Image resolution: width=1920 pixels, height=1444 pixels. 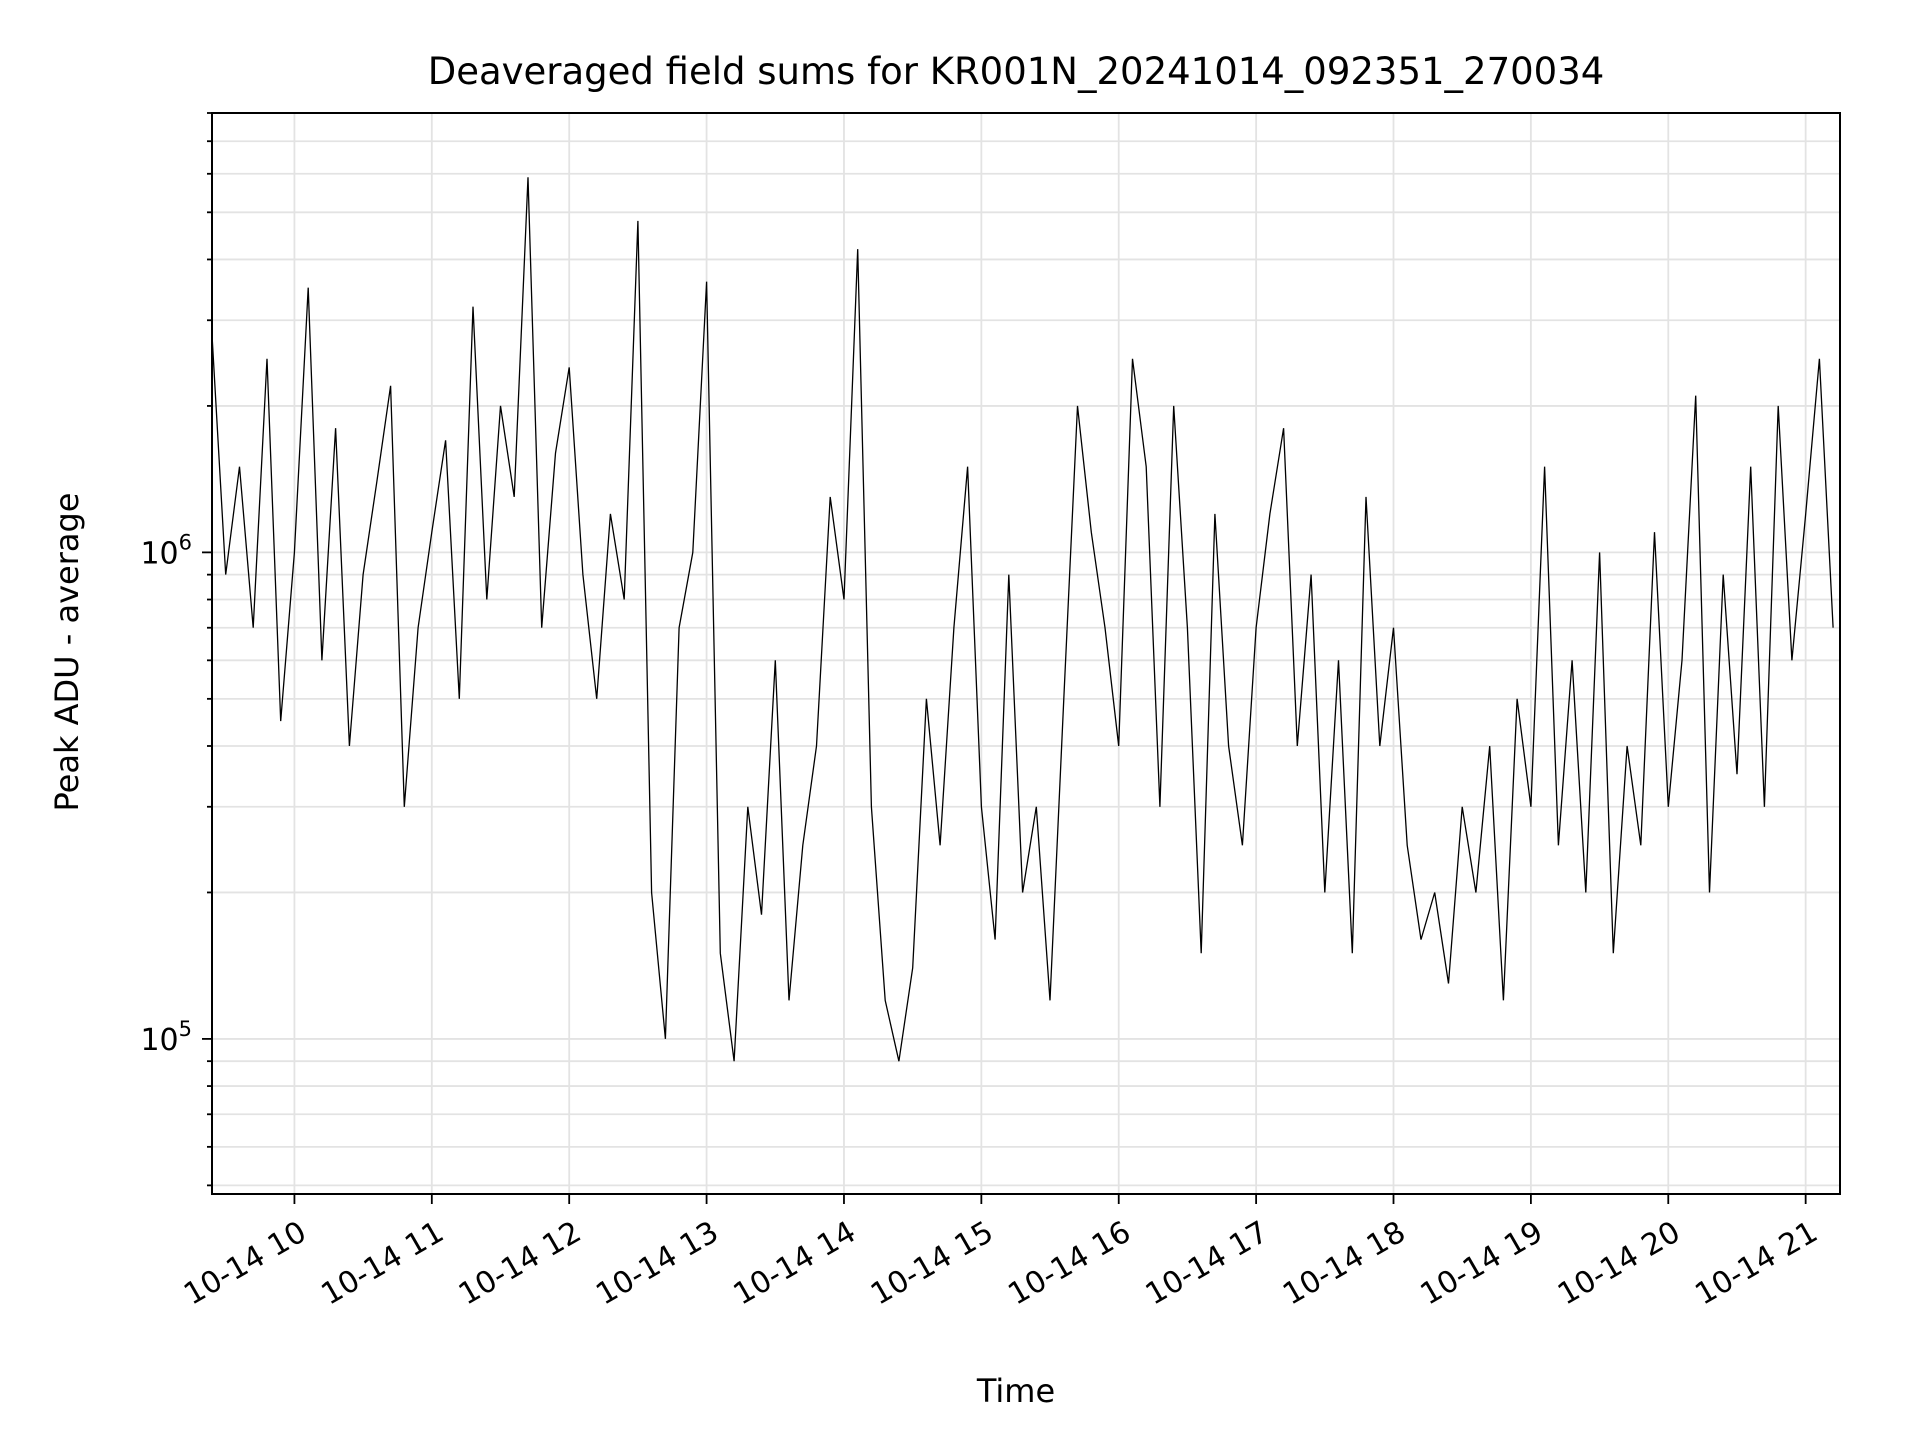 What do you see at coordinates (166, 550) in the screenshot?
I see `y-tick-label: 10⁶` at bounding box center [166, 550].